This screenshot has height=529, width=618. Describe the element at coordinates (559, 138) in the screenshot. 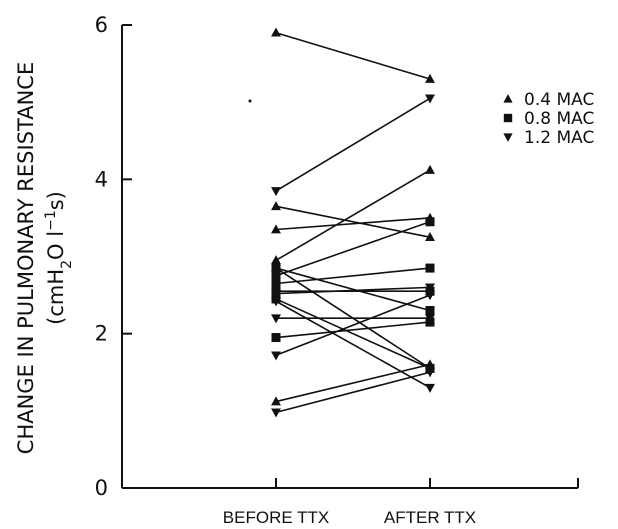

I see `legend-label-2: 1.2 MAC` at that location.